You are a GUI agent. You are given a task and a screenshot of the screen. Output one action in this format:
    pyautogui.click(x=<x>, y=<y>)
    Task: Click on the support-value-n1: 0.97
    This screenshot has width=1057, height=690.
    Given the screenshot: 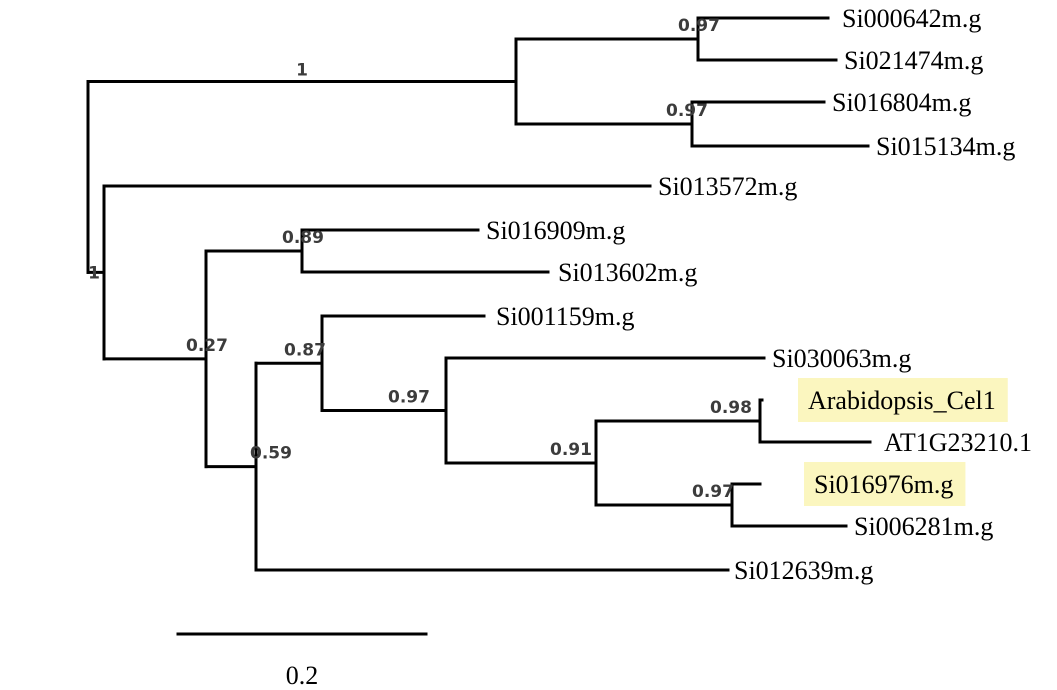 What is the action you would take?
    pyautogui.click(x=699, y=26)
    